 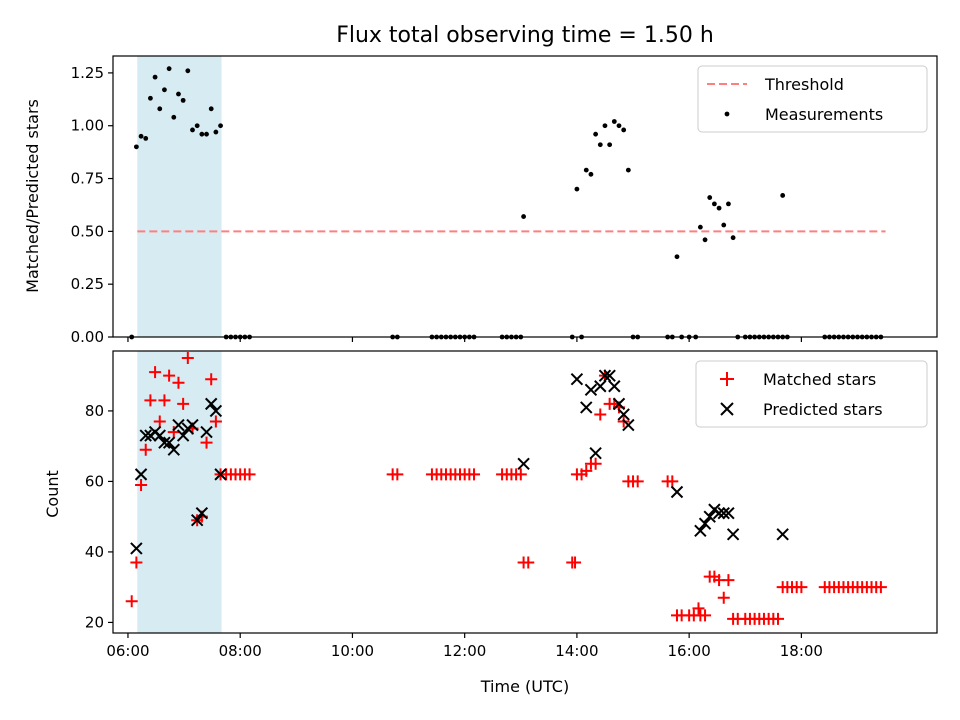 What do you see at coordinates (94, 622) in the screenshot?
I see `y-tick-label: 20` at bounding box center [94, 622].